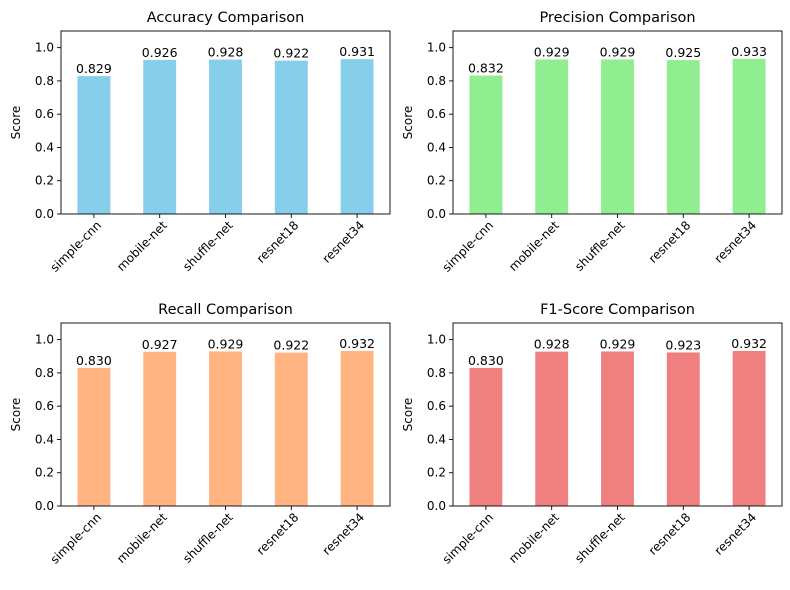 Image resolution: width=790 pixels, height=590 pixels. Describe the element at coordinates (683, 344) in the screenshot. I see `value-label: 0.923` at that location.